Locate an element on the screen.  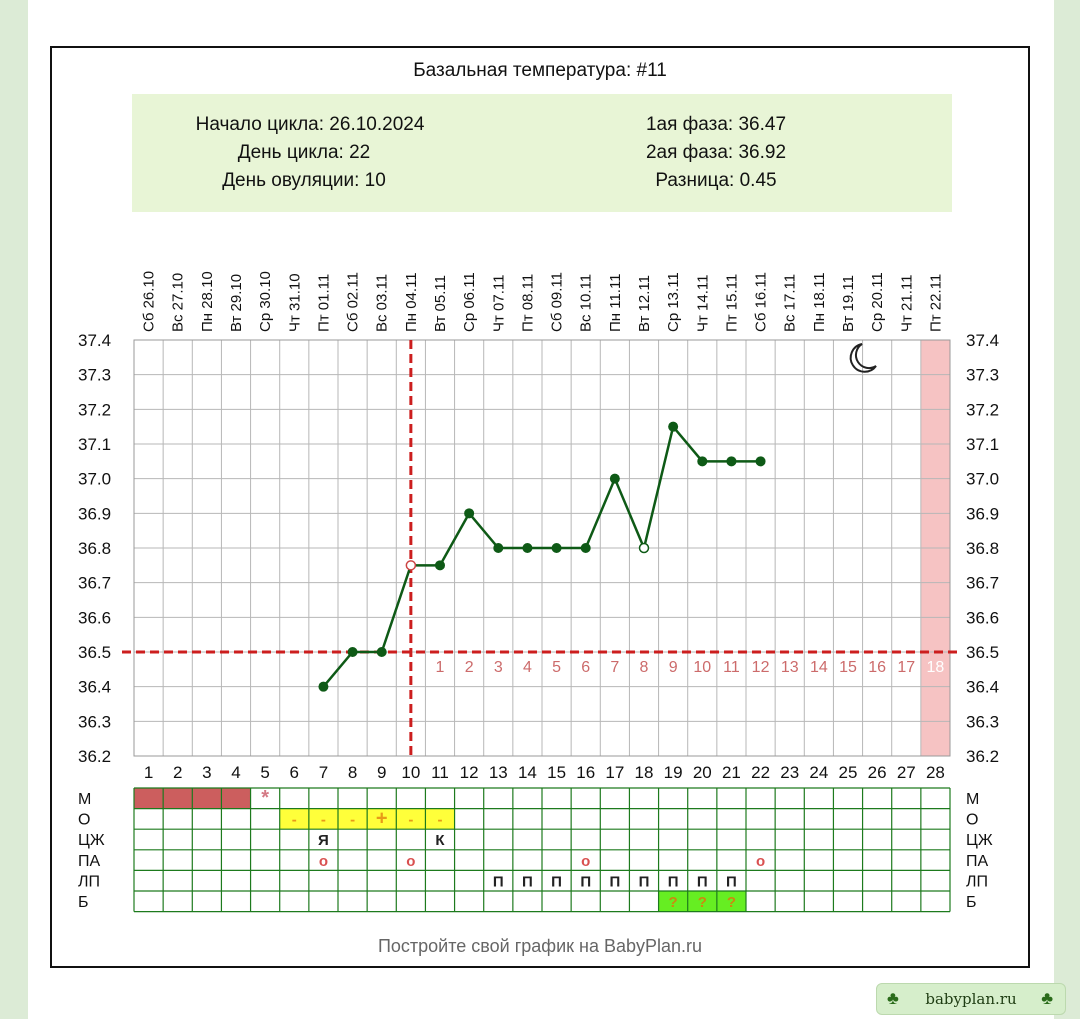
day-number-label: 26 is located at coordinates (877, 772).